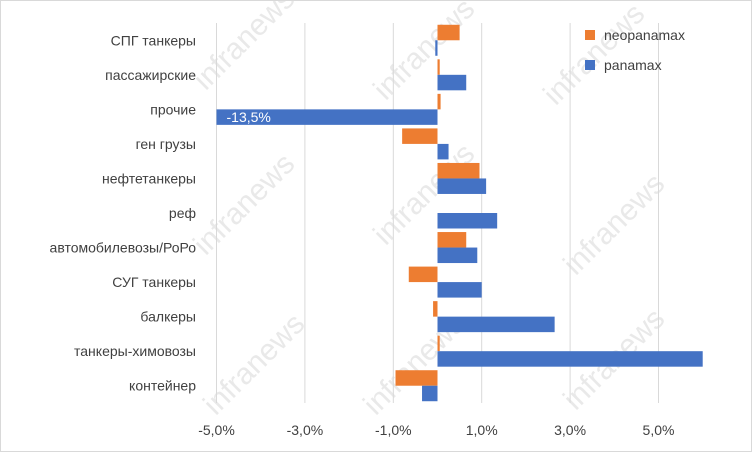 The width and height of the screenshot is (752, 452). I want to click on bar-panamax-спг-танкеры, so click(436, 48).